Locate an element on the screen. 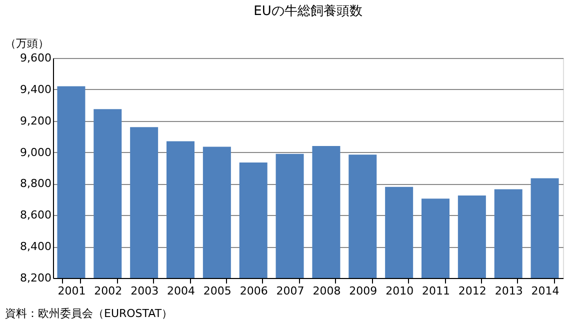 This screenshot has width=577, height=325. y-tick-label: 9,600 is located at coordinates (36, 58).